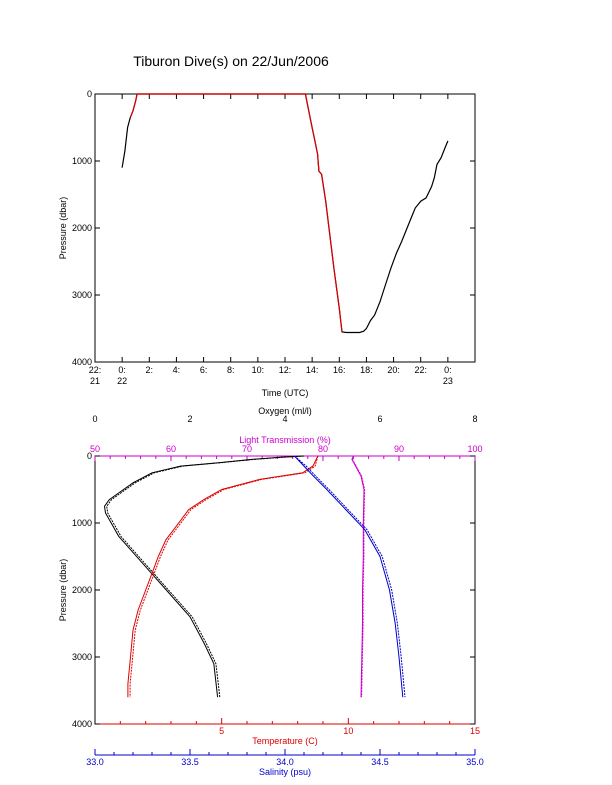  I want to click on oxygen-tick-label: 0, so click(94, 419).